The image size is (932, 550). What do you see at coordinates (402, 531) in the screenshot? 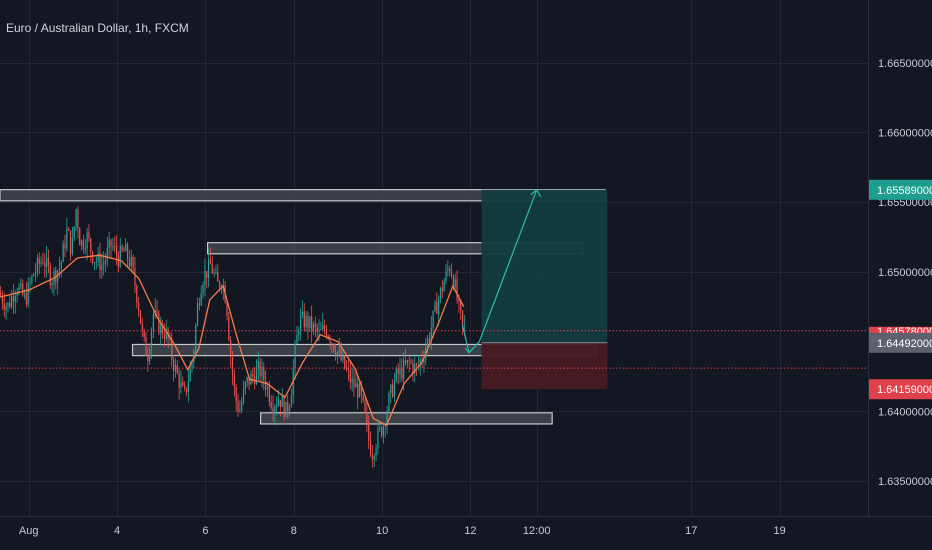
I see `time-axis: Aug 4 6 8 10 12 12:00 17 19` at bounding box center [402, 531].